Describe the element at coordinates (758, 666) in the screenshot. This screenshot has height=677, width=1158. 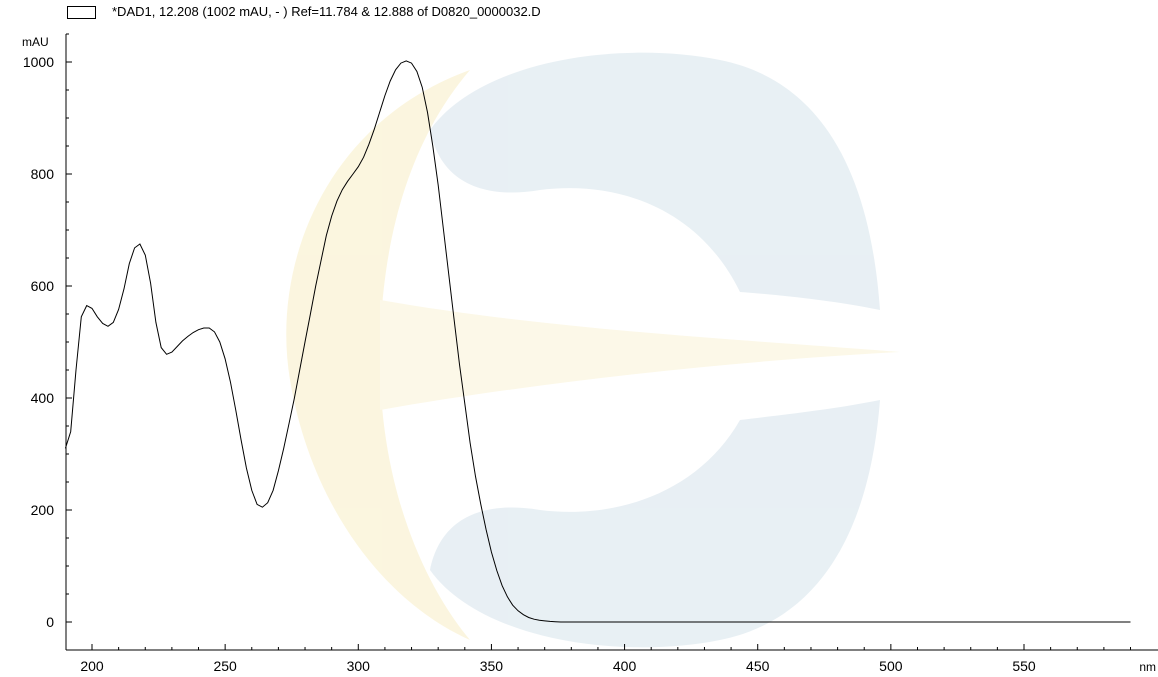
I see `x-tick-label: 450` at that location.